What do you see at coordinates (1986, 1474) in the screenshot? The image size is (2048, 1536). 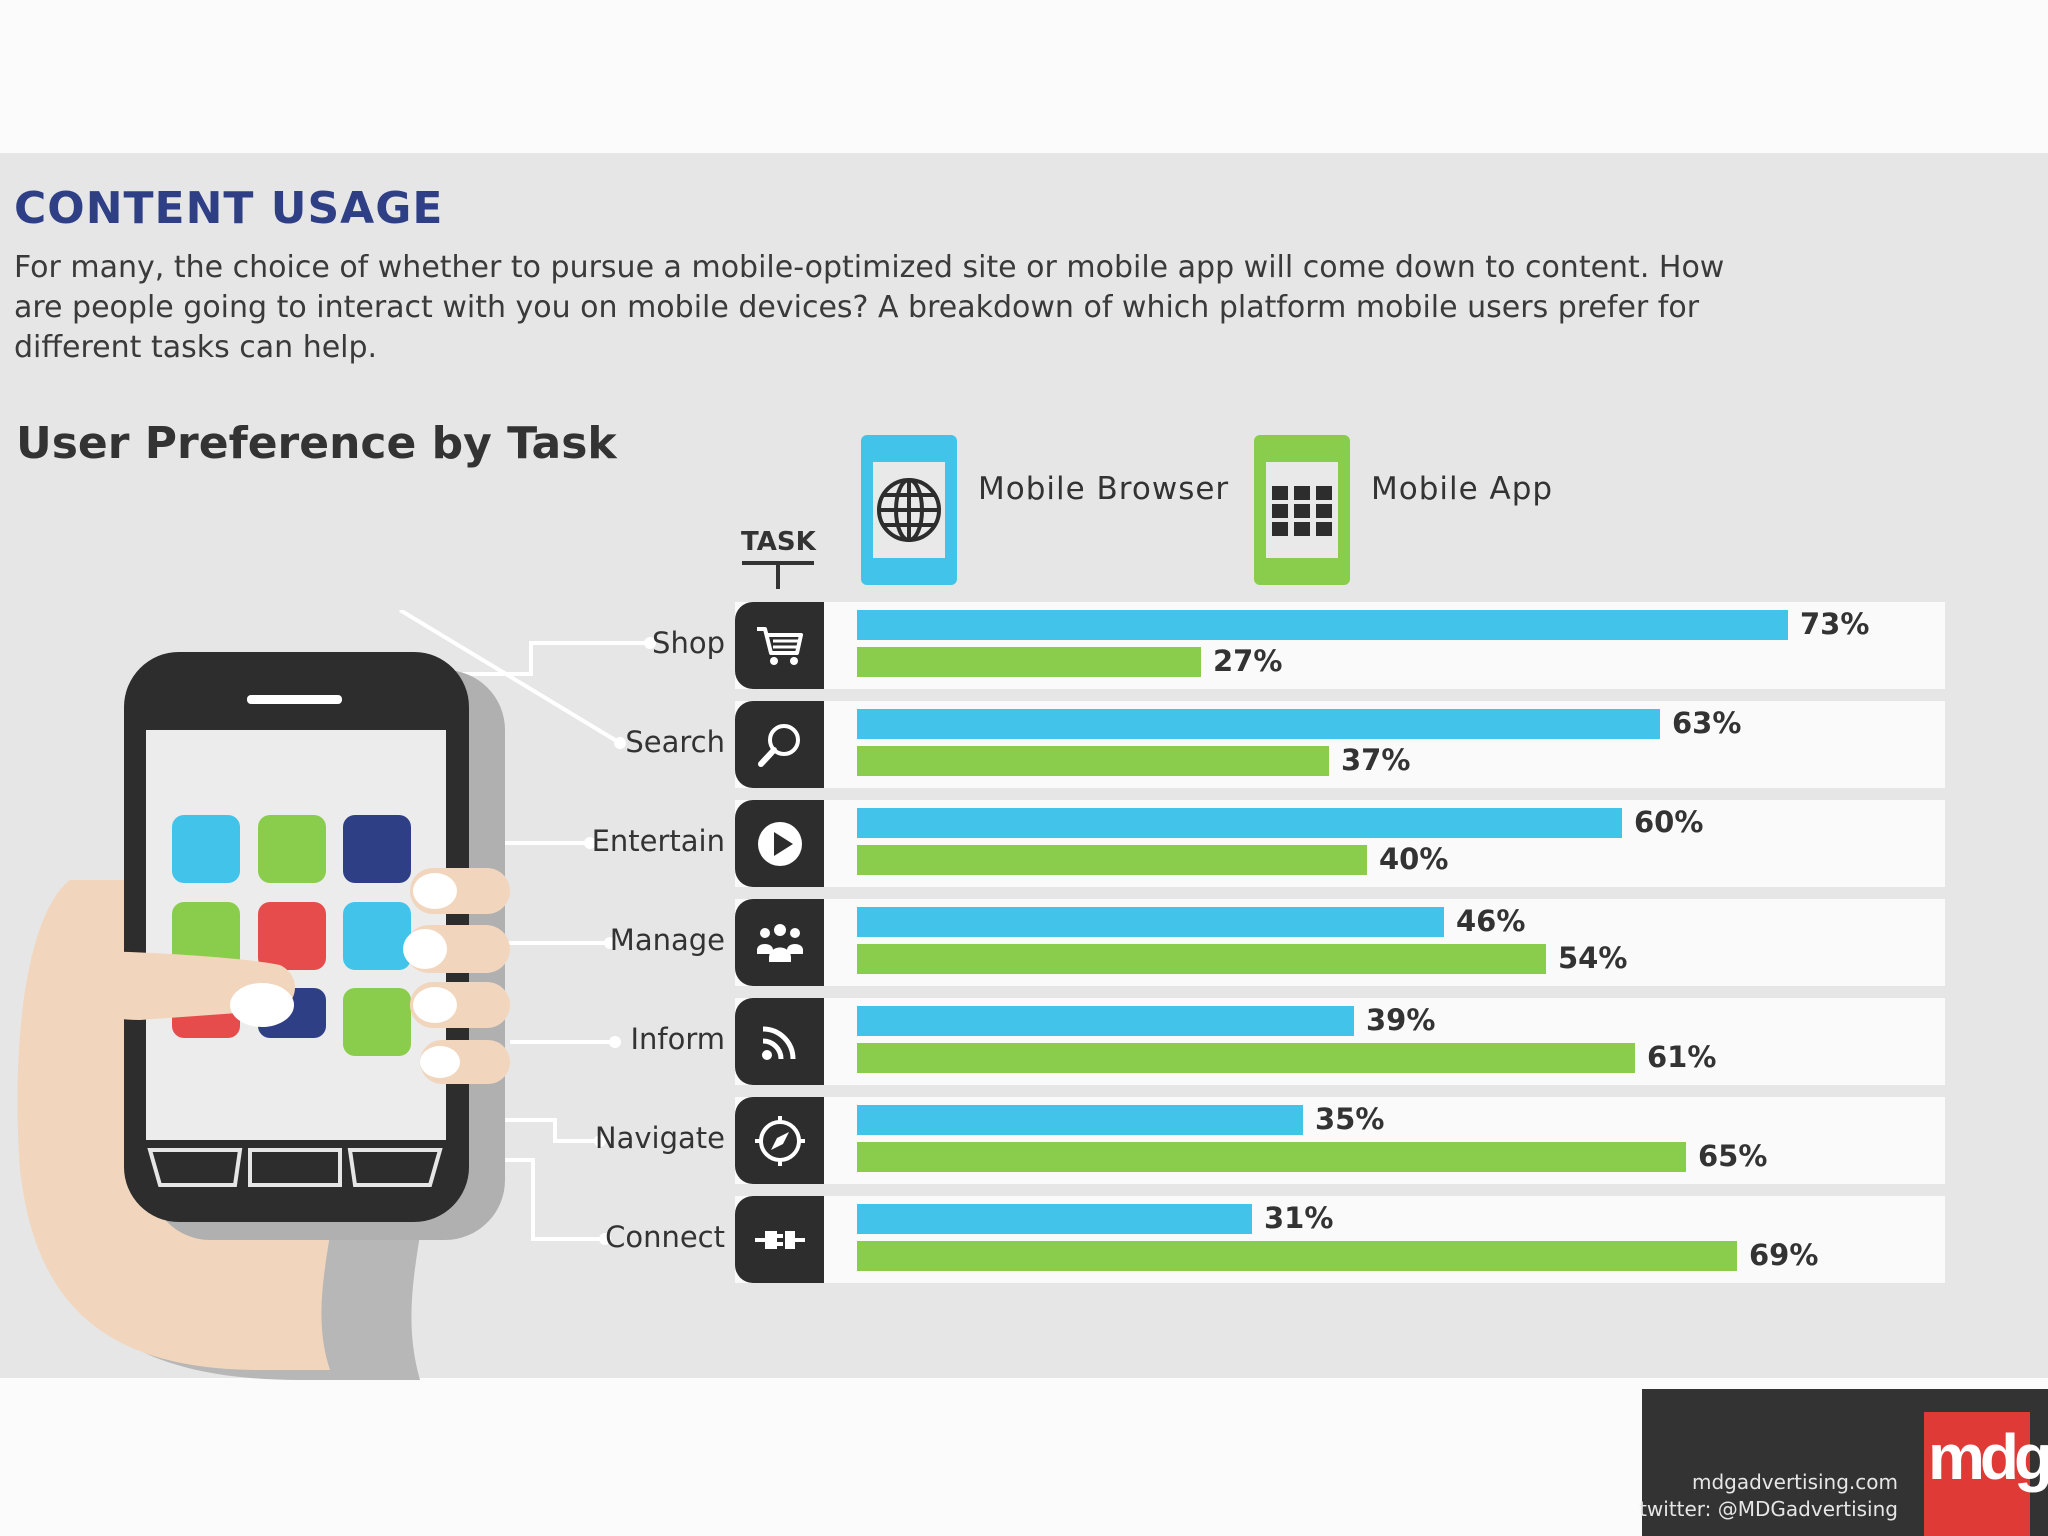 I see `mdg-logo: mdg` at bounding box center [1986, 1474].